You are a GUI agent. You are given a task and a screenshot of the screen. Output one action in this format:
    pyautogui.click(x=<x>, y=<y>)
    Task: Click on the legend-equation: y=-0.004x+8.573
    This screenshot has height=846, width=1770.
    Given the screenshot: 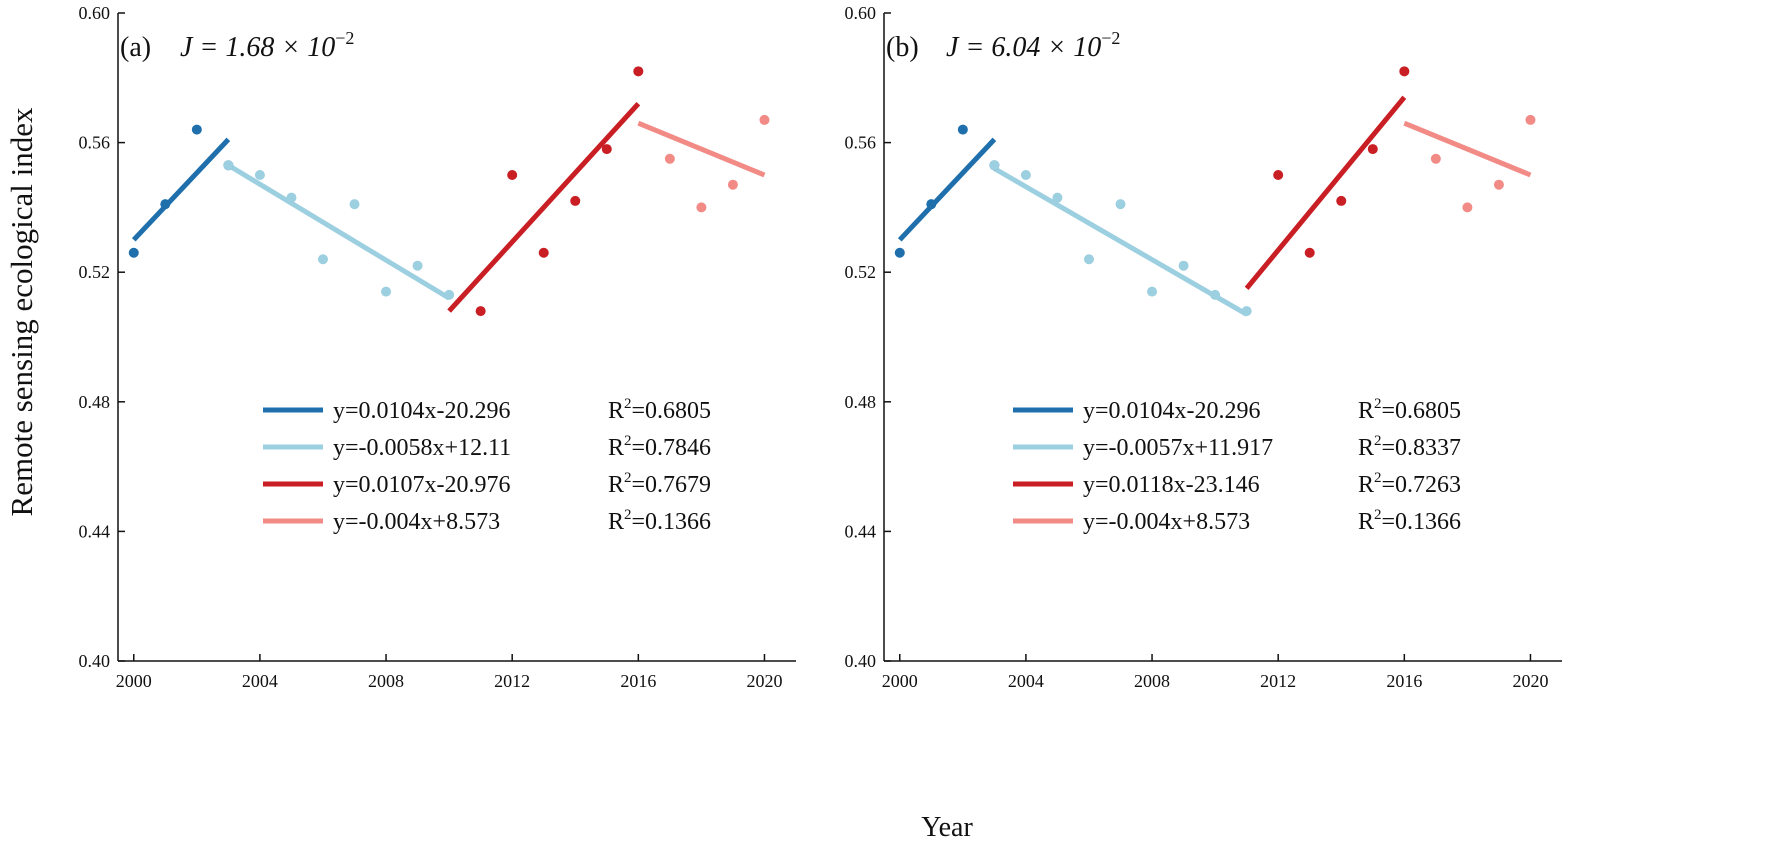 What is the action you would take?
    pyautogui.click(x=416, y=522)
    